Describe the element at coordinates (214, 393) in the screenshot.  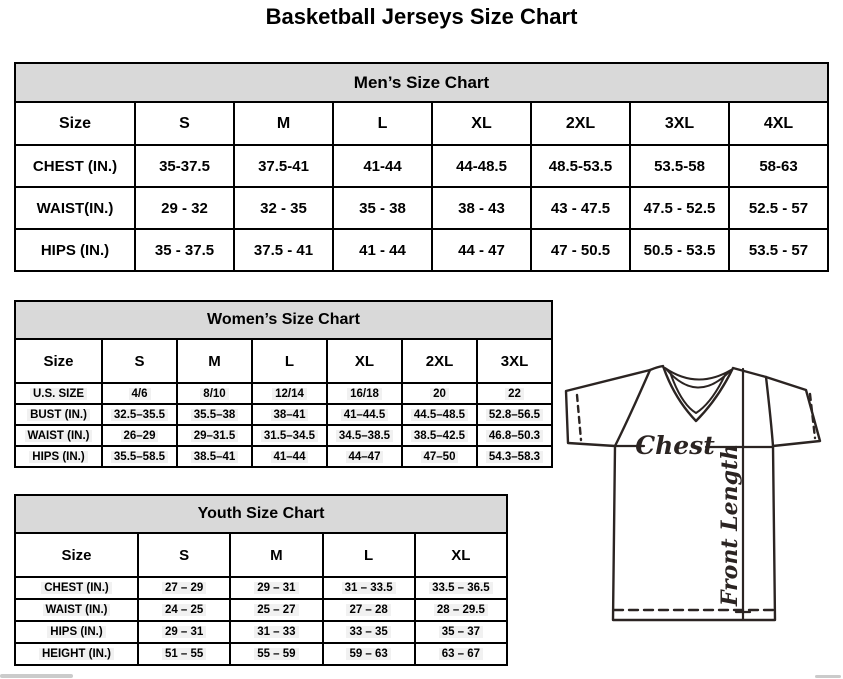
I see `value-cell: 8/10` at that location.